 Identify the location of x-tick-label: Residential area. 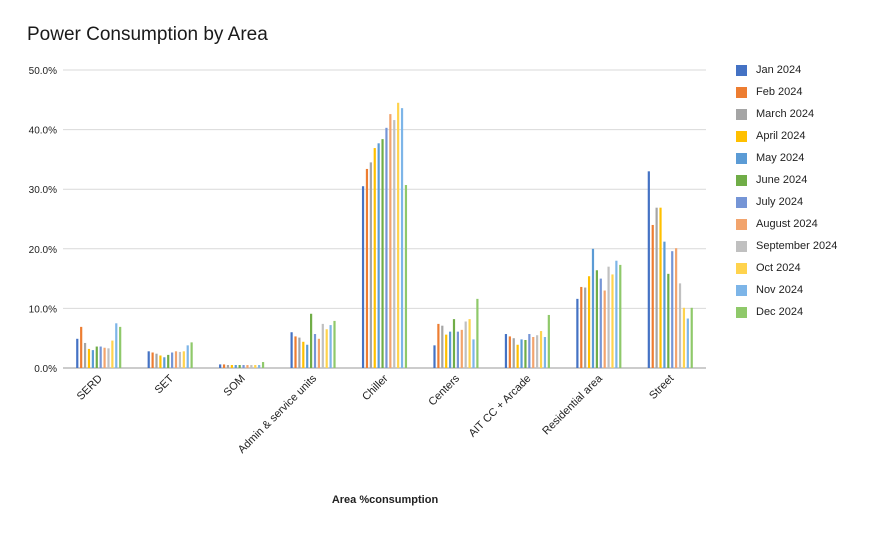
(572, 404).